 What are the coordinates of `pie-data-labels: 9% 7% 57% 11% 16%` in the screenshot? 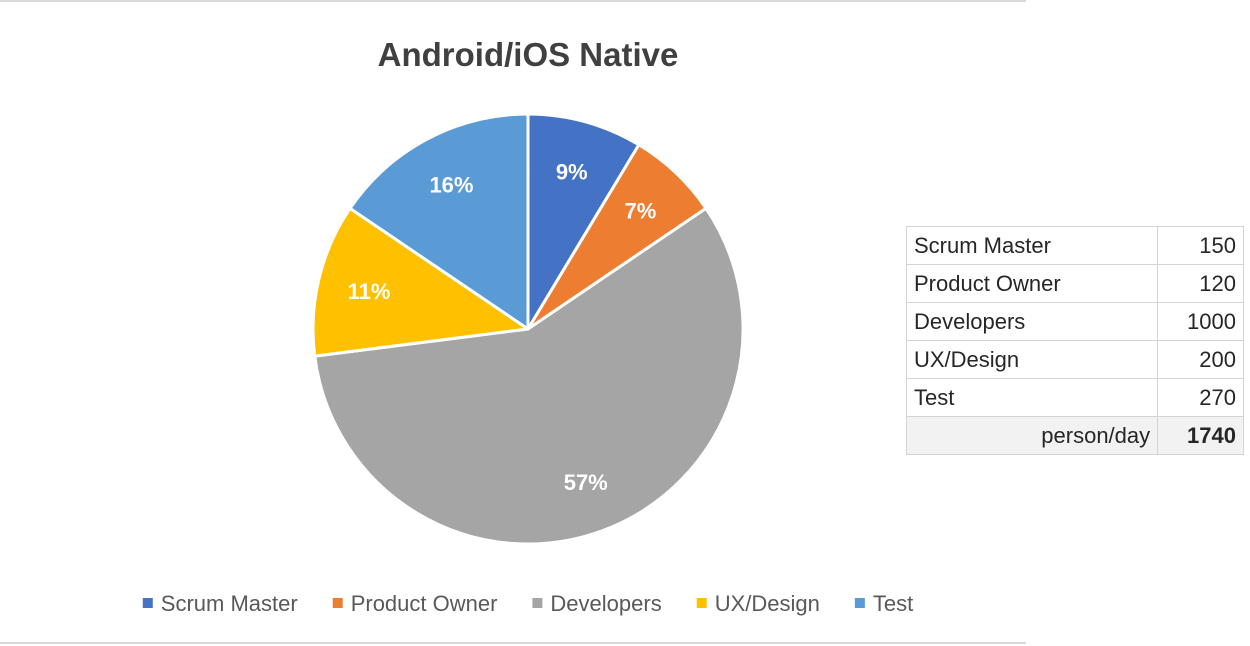 It's located at (502, 327).